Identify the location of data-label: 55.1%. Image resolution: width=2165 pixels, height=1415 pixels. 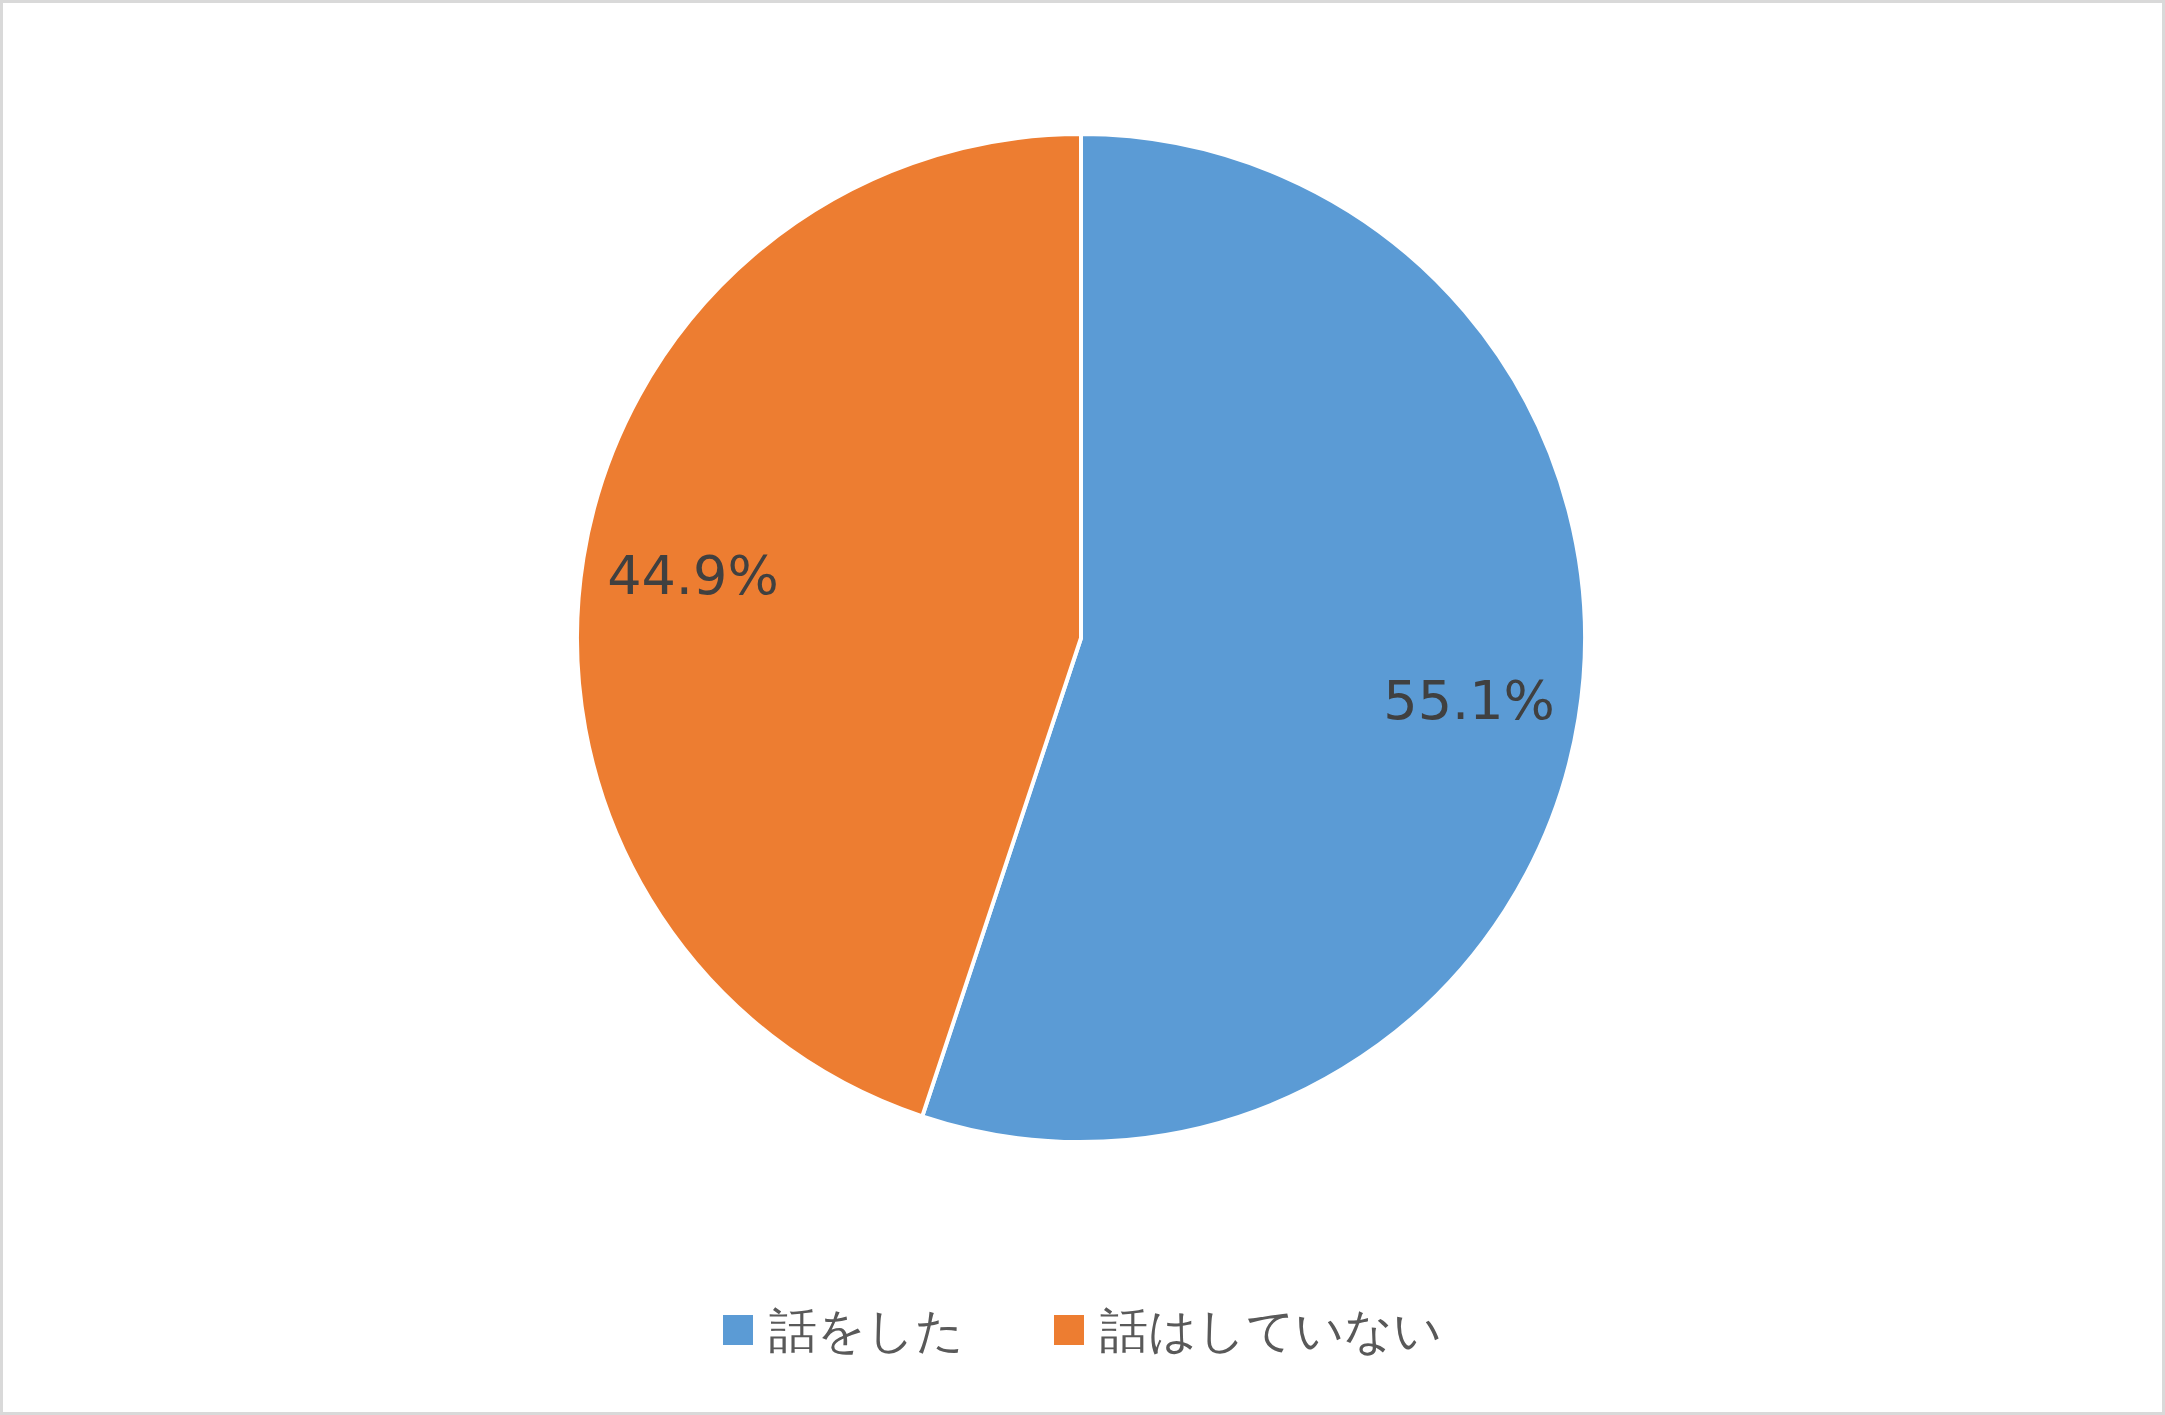
(1469, 701).